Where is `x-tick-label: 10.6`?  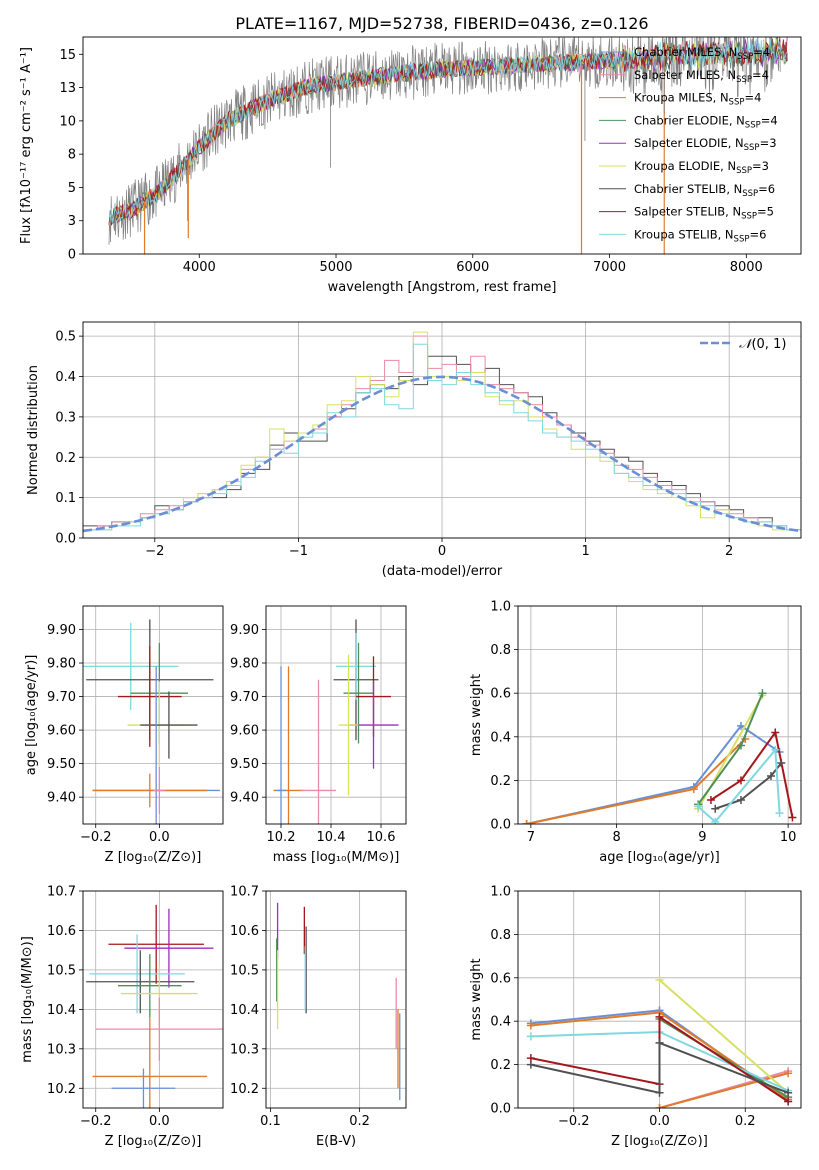 x-tick-label: 10.6 is located at coordinates (381, 837).